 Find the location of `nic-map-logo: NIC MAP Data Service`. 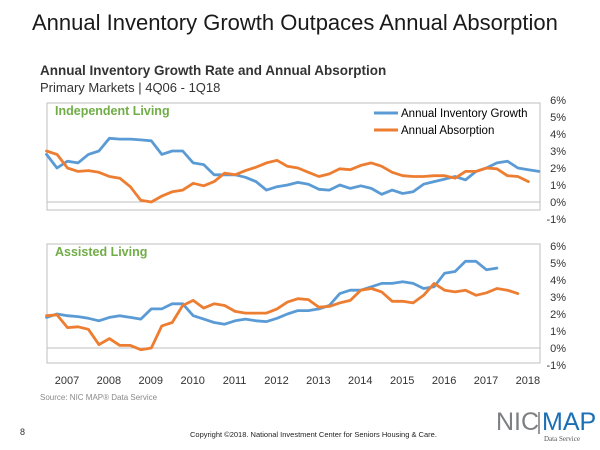

nic-map-logo: NIC MAP Data Service is located at coordinates (546, 428).